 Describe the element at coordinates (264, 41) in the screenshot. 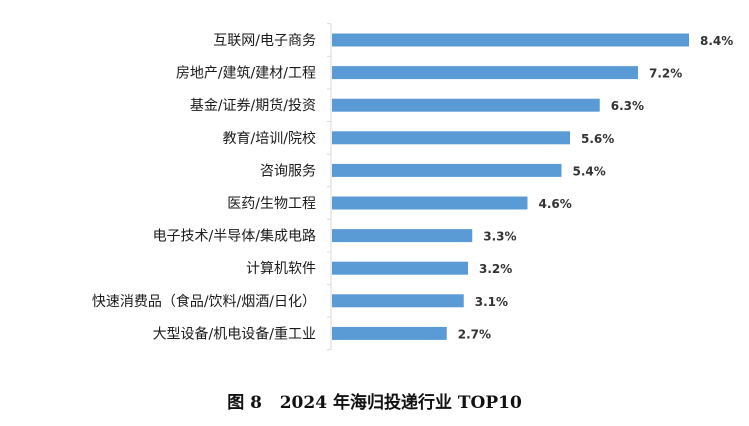

I see `category-label: 互联网/电子商务` at that location.